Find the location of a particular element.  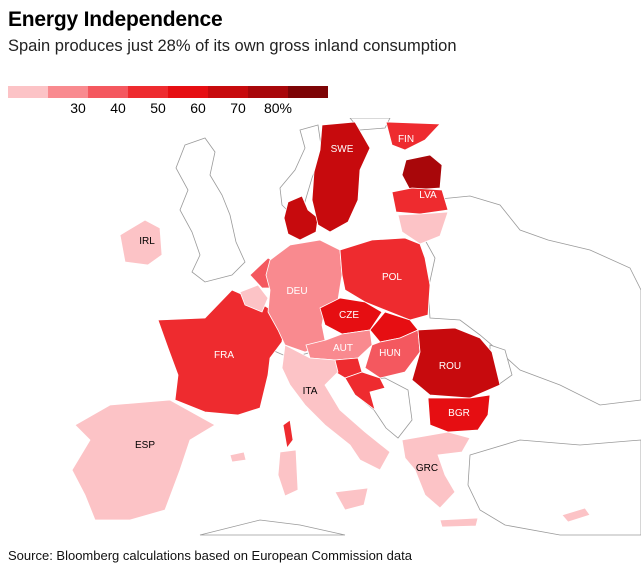

region-cze is located at coordinates (351, 316).